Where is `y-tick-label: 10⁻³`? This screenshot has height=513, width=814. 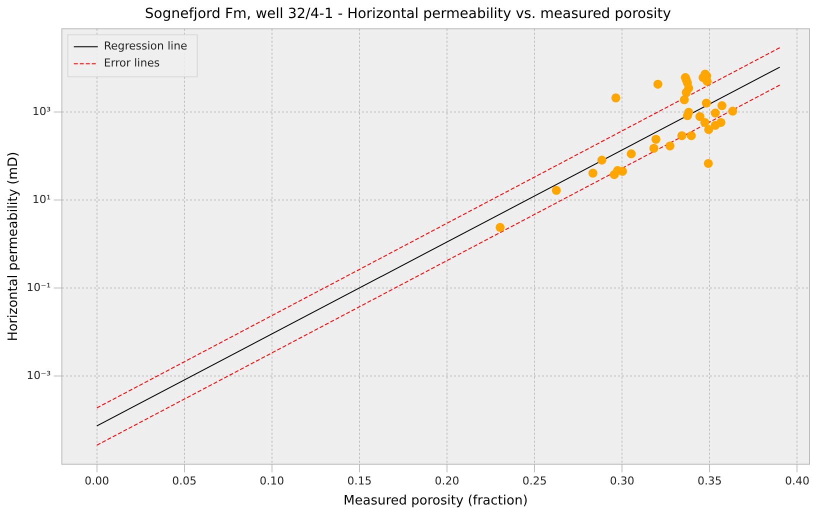
y-tick-label: 10⁻³ is located at coordinates (38, 375).